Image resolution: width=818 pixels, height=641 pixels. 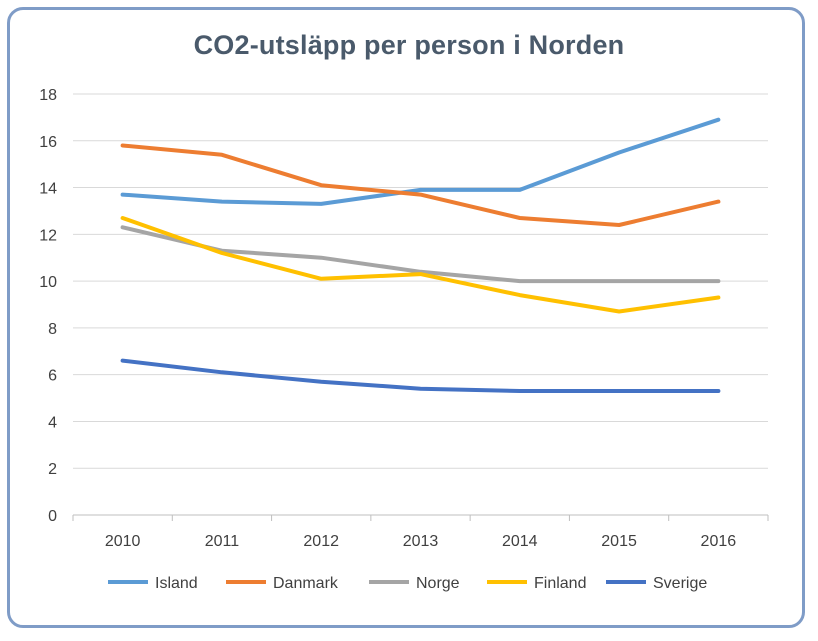 I want to click on y-tick-label: 14, so click(x=48, y=189).